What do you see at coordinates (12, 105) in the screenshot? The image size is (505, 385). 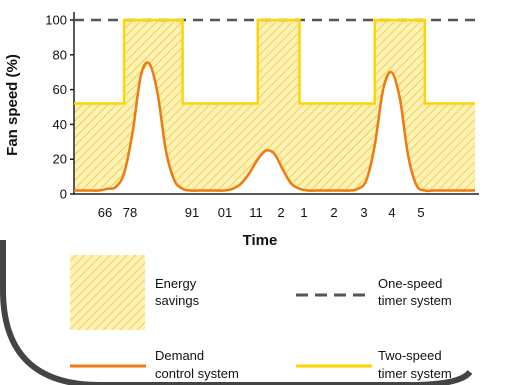 I see `y-axis-title: Fan speed (%)` at bounding box center [12, 105].